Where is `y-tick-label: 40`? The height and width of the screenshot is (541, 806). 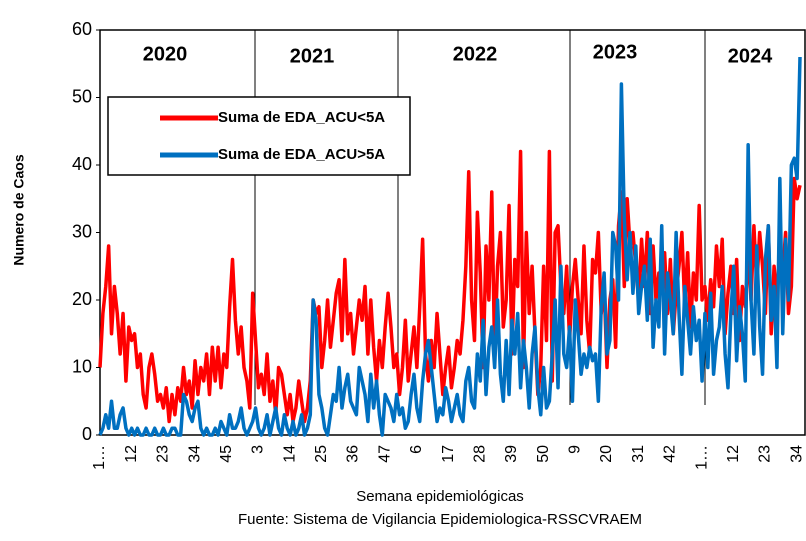
y-tick-label: 40 is located at coordinates (82, 164).